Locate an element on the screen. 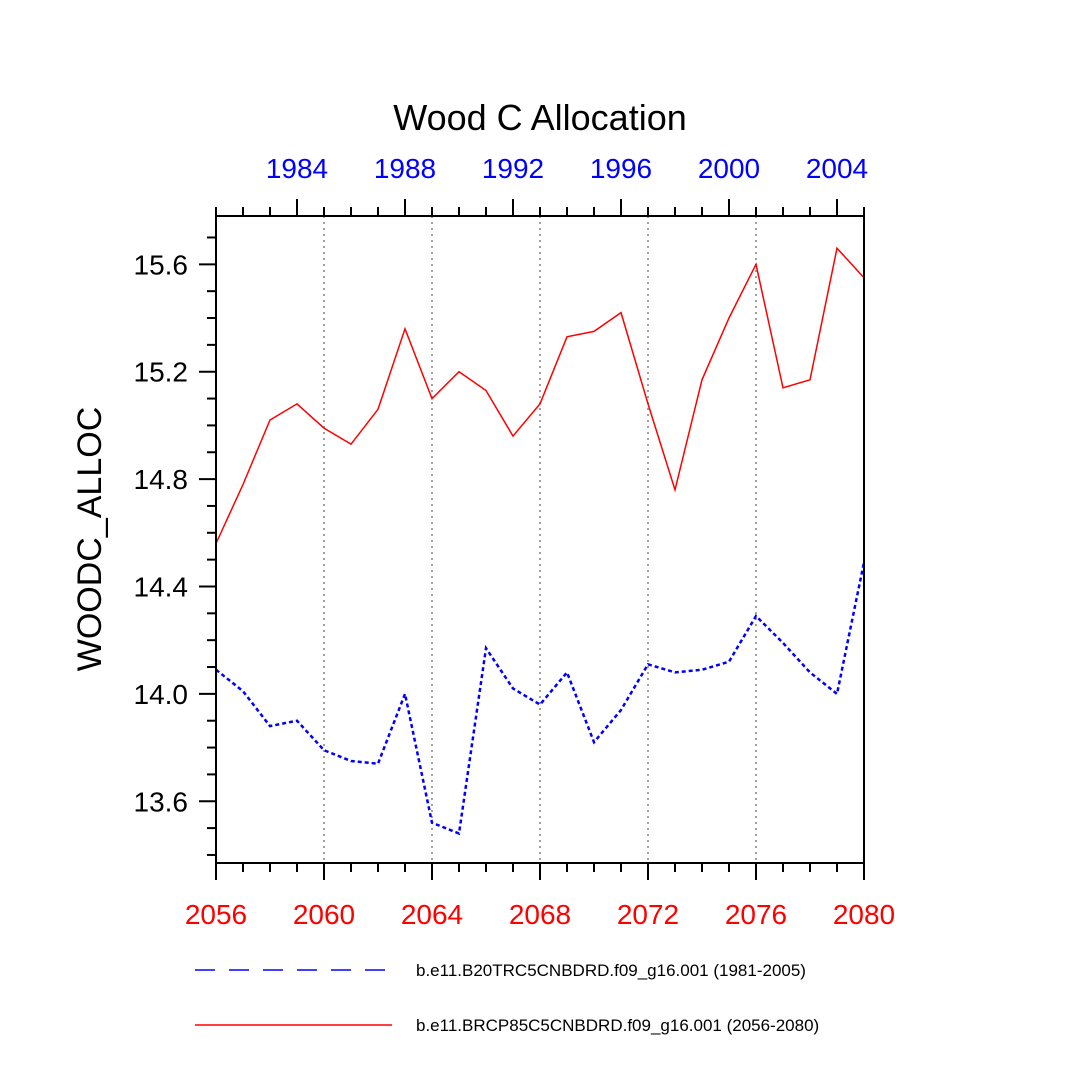  y-tick-label-14.8: 14.8 is located at coordinates (161, 479).